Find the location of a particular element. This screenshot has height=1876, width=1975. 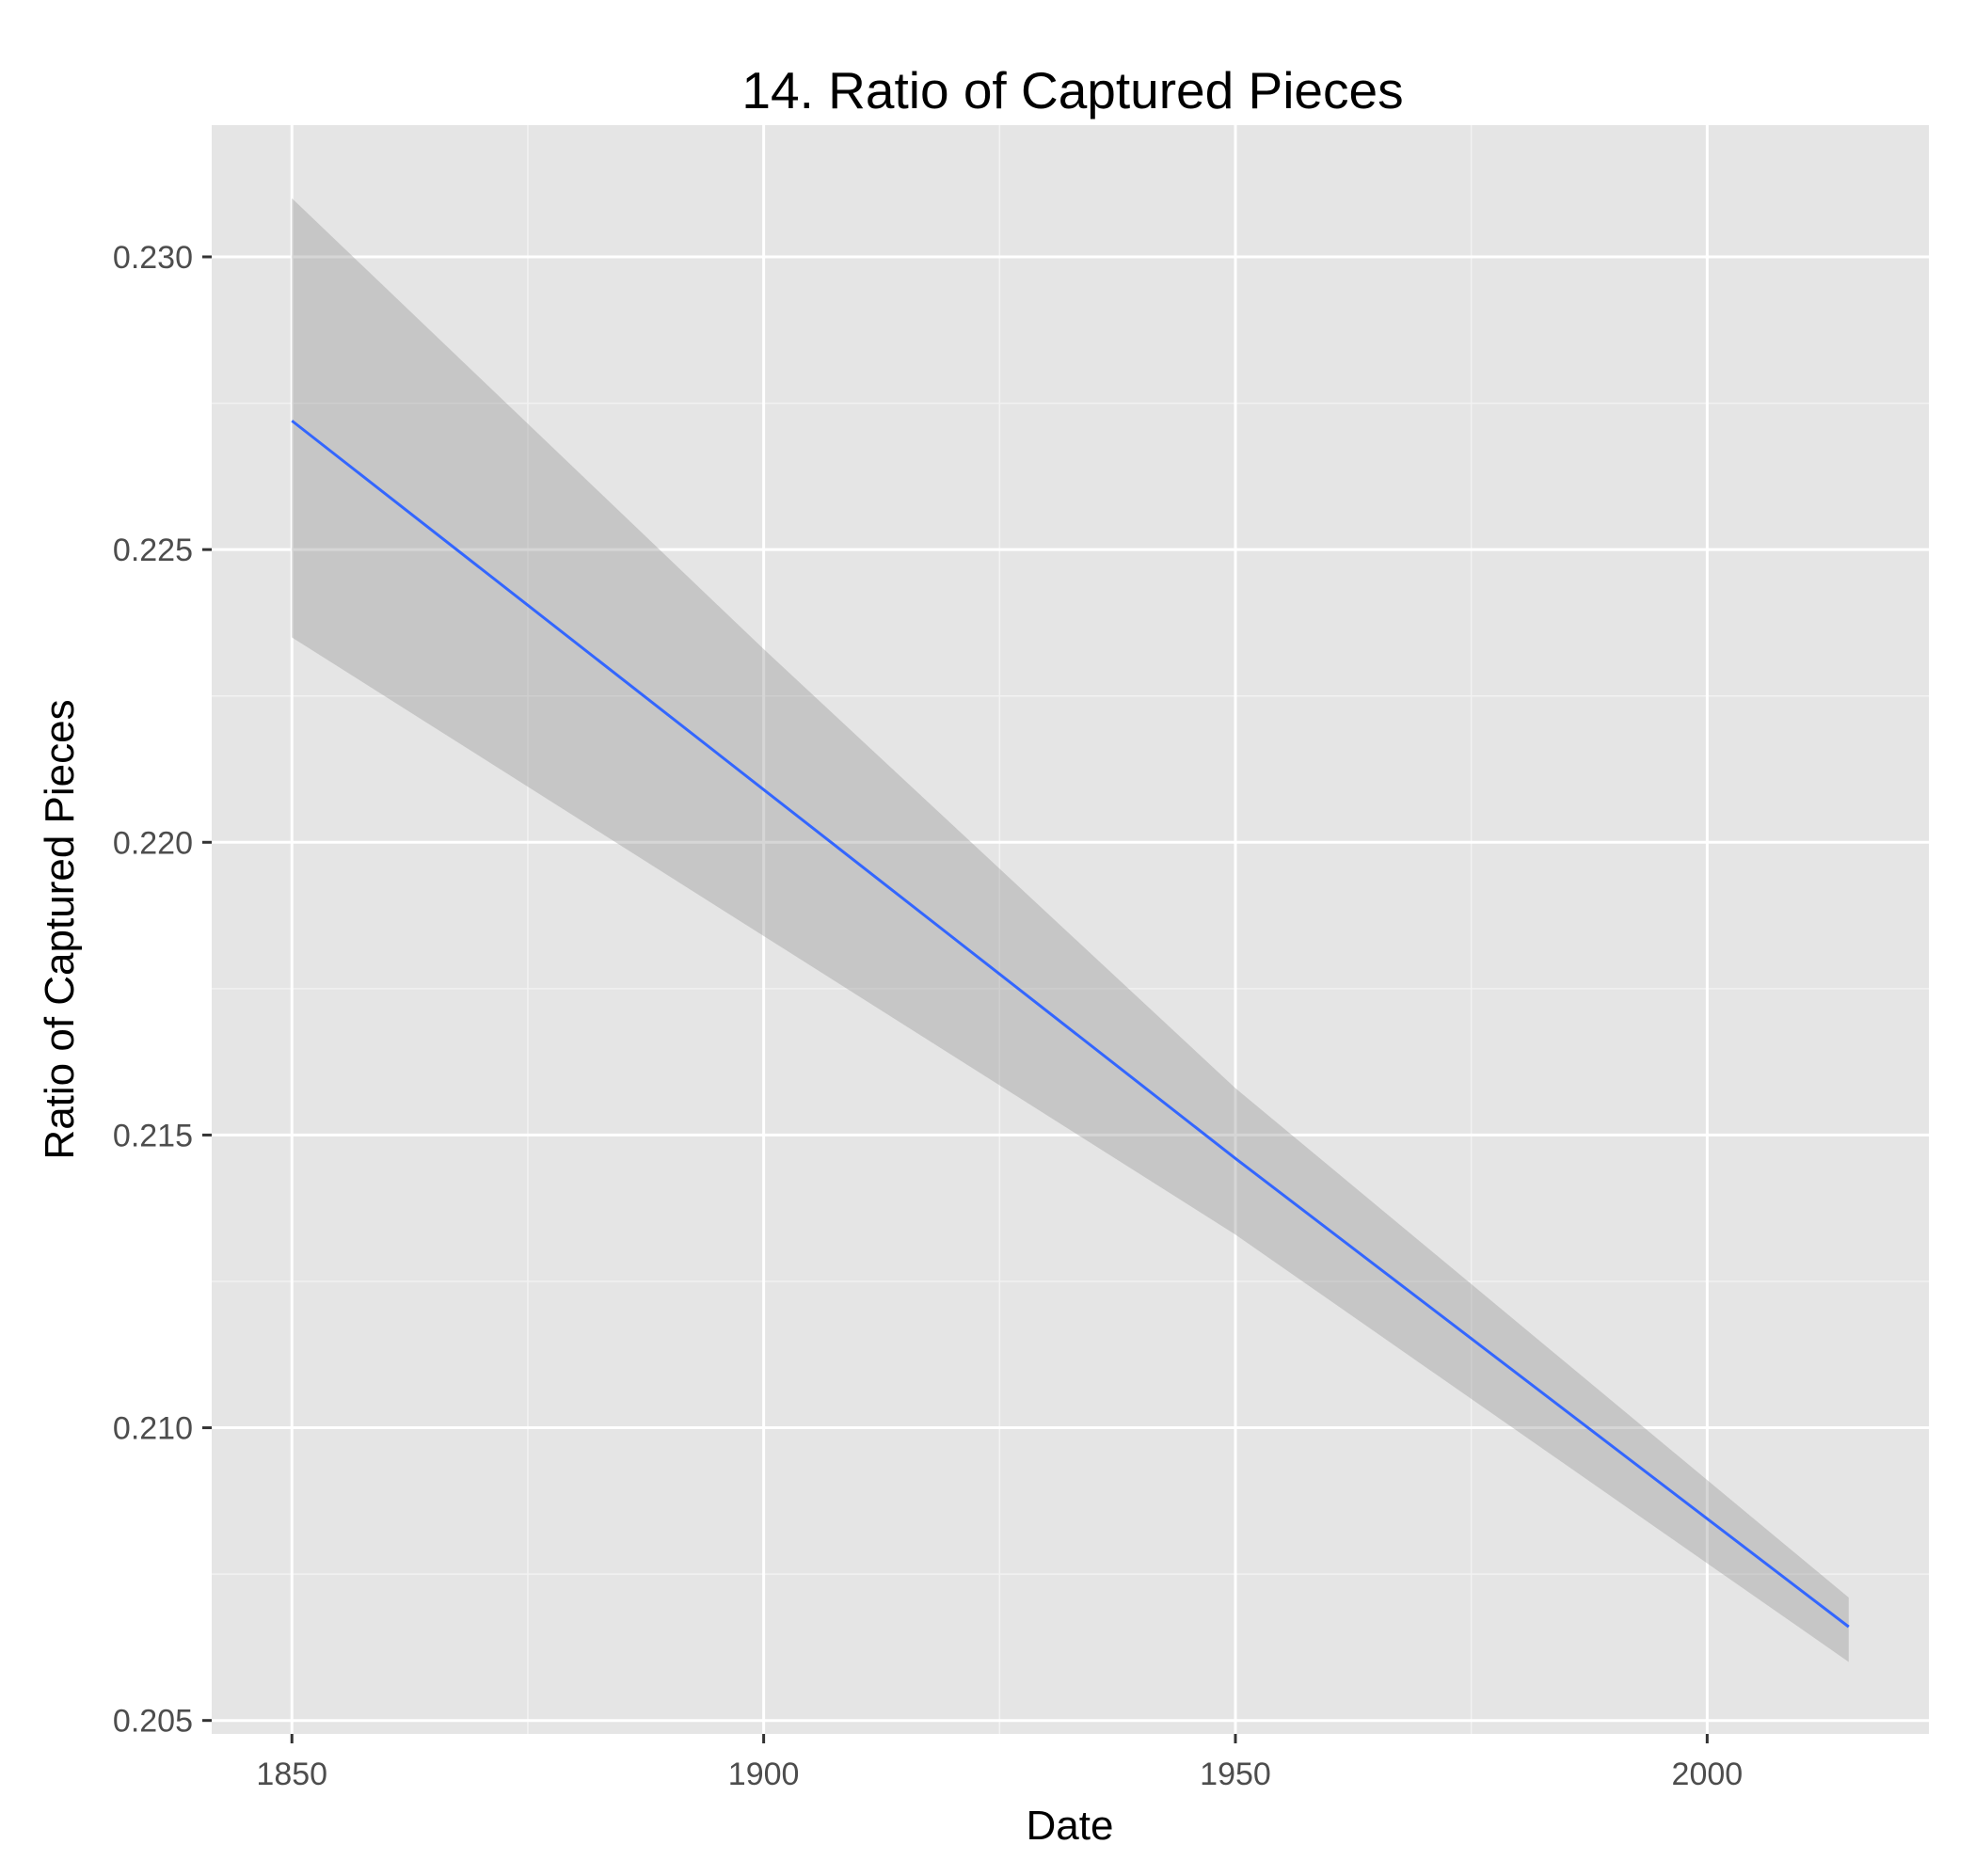

x-axis: 1850 1900 1950 2000 is located at coordinates (999, 1763).